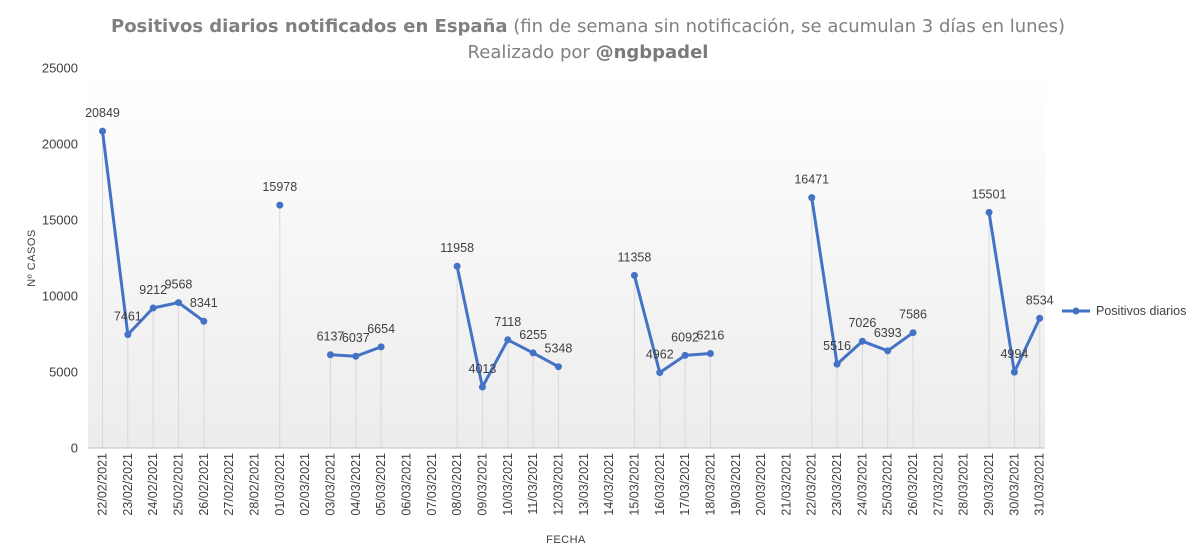 The height and width of the screenshot is (558, 1200). Describe the element at coordinates (63, 372) in the screenshot. I see `y-tick-label: 5000` at that location.